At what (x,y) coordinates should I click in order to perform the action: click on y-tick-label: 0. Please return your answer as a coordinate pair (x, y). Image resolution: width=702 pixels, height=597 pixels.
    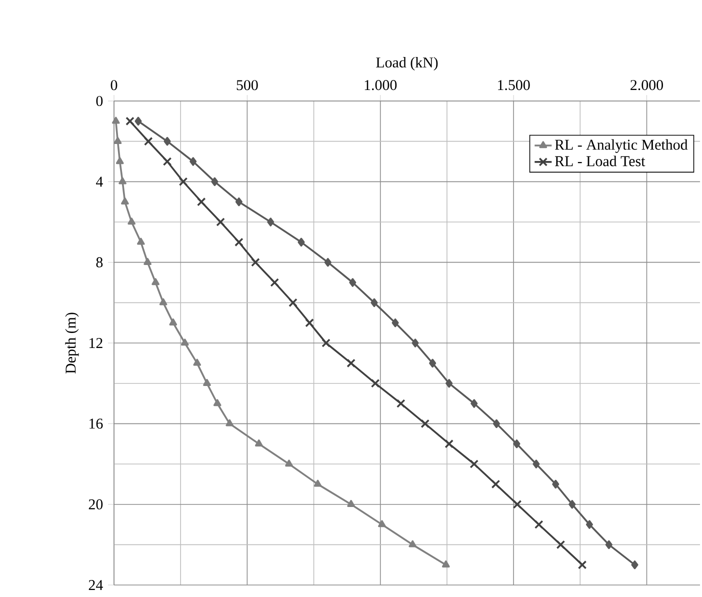
    Looking at the image, I should click on (99, 101).